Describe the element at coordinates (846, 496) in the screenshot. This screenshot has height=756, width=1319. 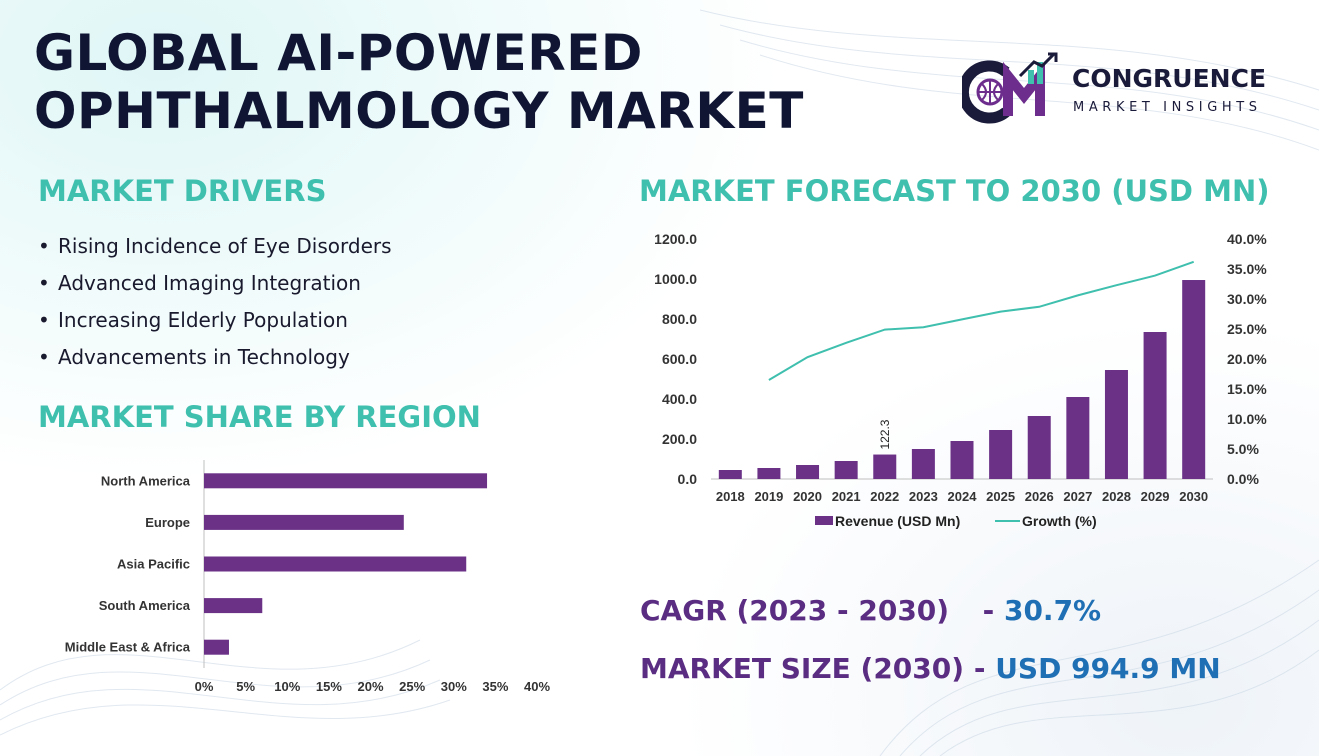
I see `forecast-x-tick-label: 2021` at that location.